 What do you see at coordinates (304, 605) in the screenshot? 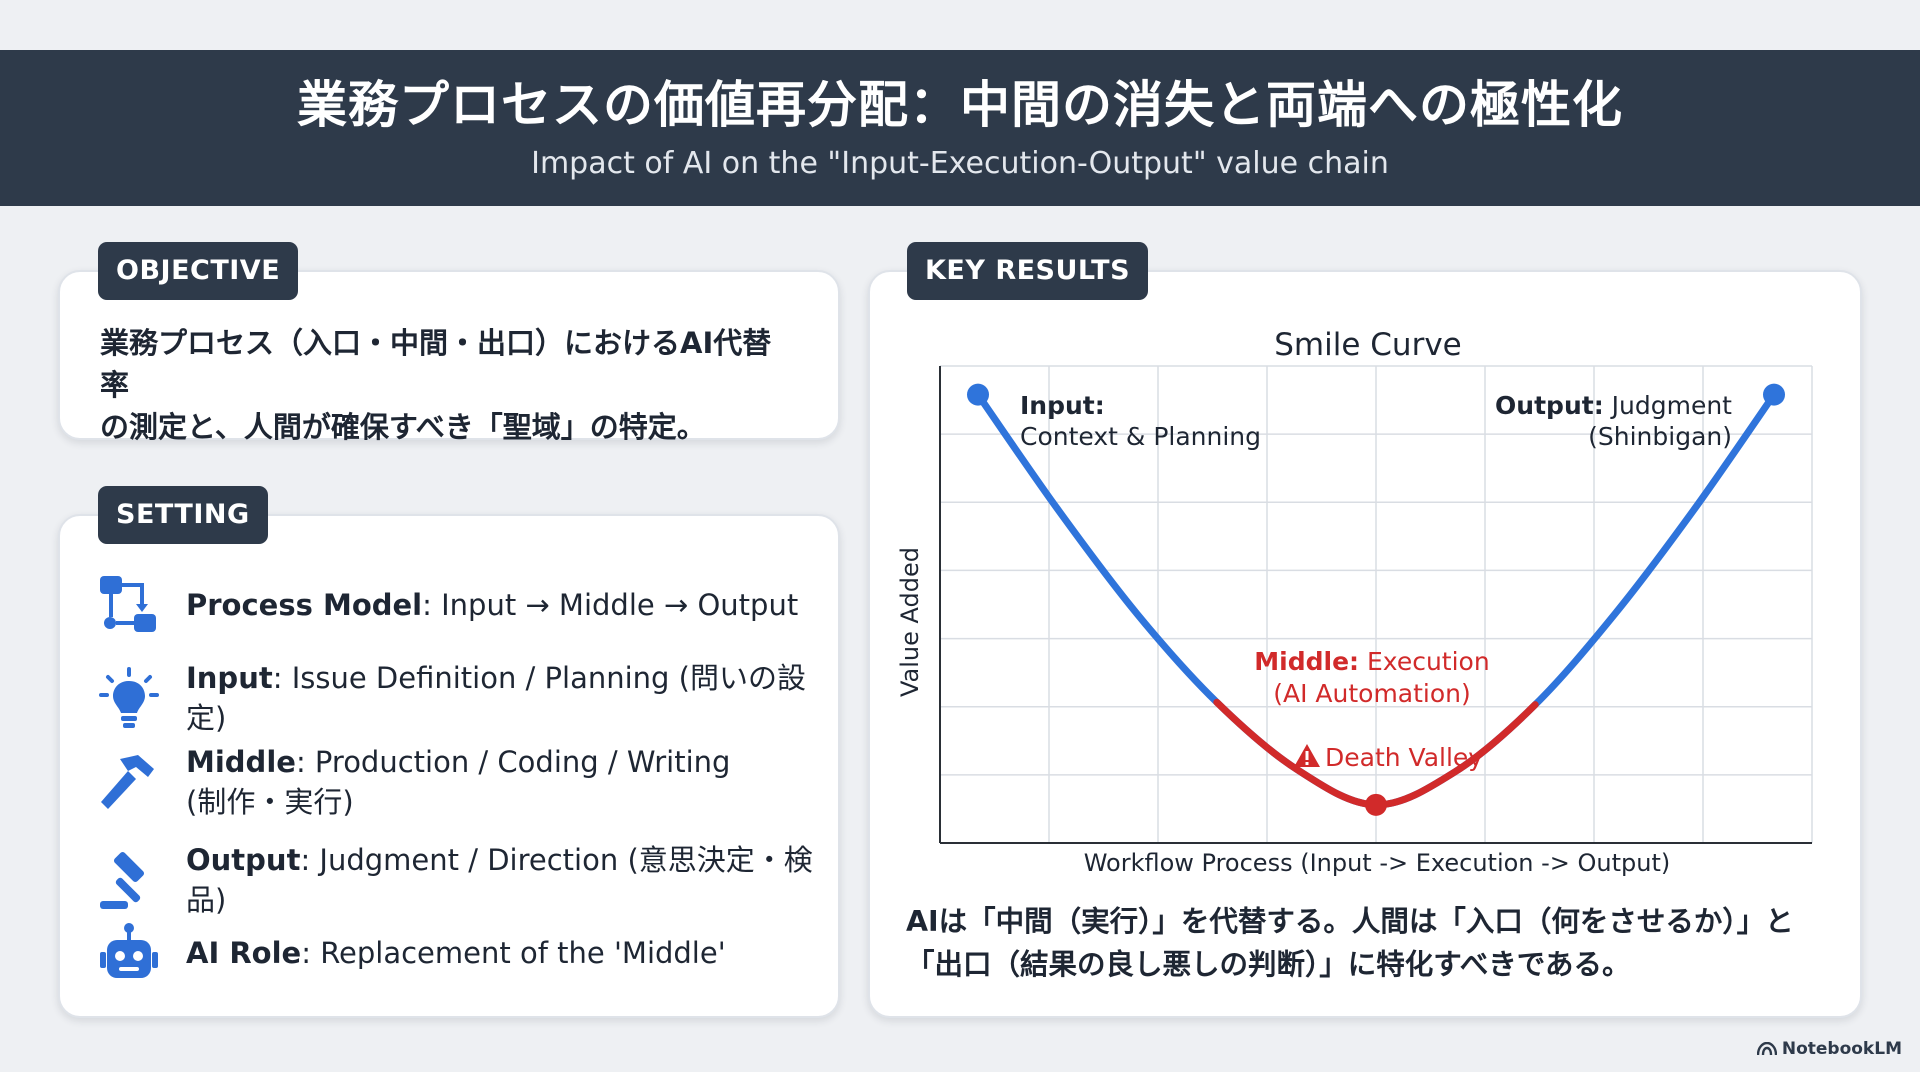
I see `setting-label: Process Model` at bounding box center [304, 605].